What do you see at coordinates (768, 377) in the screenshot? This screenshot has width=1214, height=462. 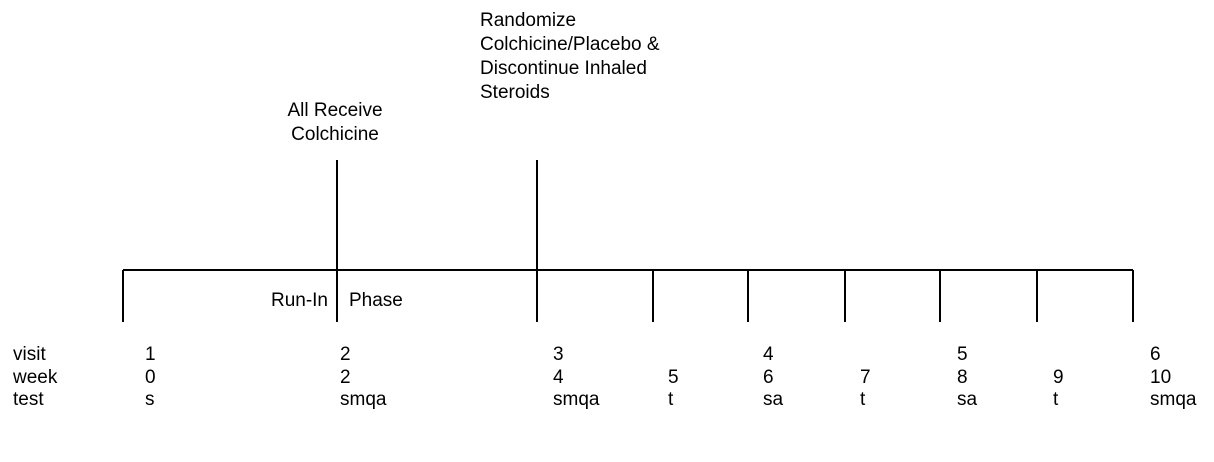 I see `week-cell: 6` at bounding box center [768, 377].